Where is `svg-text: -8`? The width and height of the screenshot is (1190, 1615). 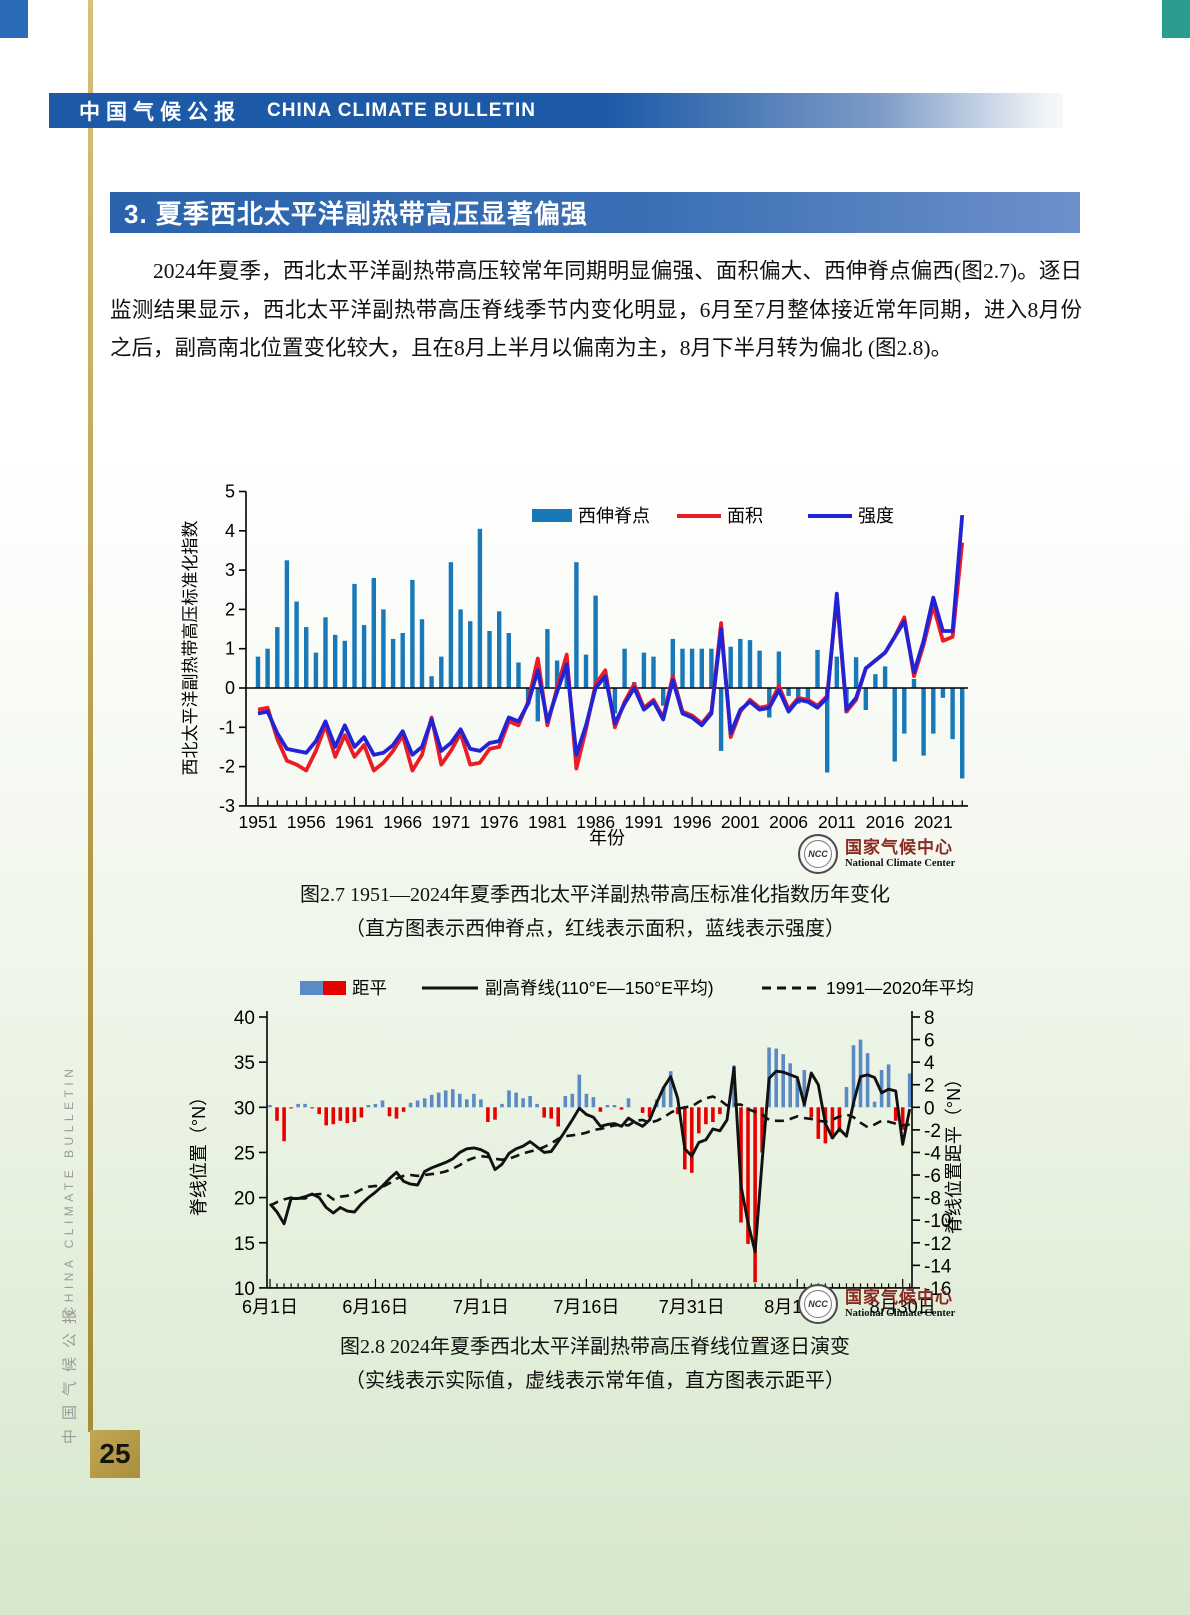 svg-text: -8 is located at coordinates (932, 1199).